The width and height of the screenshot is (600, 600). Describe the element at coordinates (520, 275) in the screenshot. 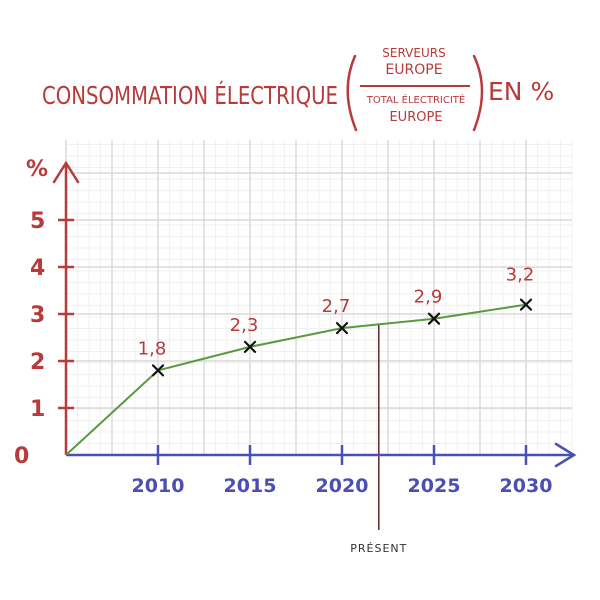

I see `data-label: 3,2` at that location.